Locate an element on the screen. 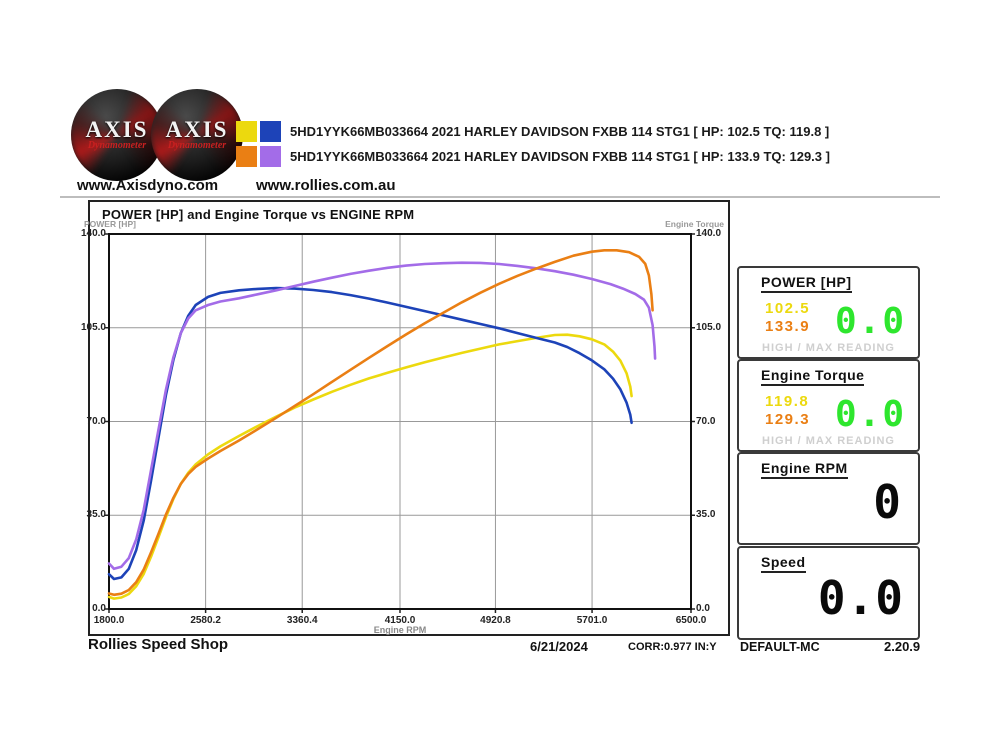  x-axis-caption: Engine RPM is located at coordinates (400, 630).